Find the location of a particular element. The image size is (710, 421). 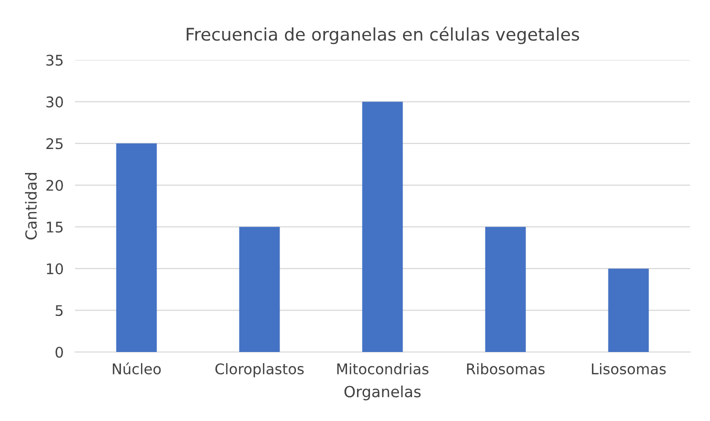

x-tick-label: Ribosomas is located at coordinates (506, 368).